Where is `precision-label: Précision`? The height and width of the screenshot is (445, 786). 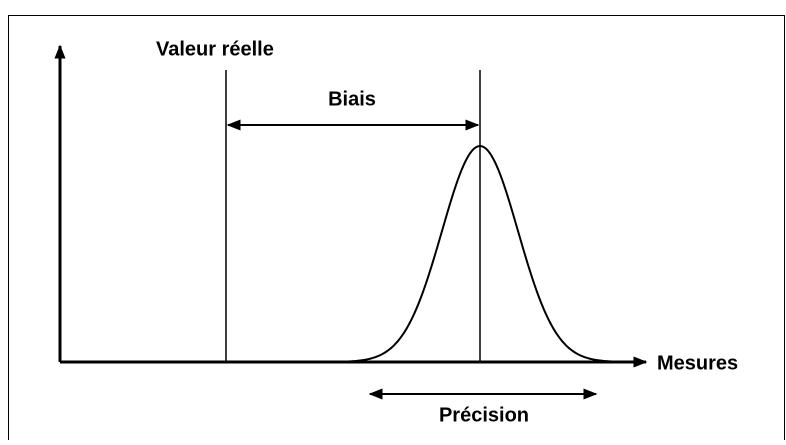
precision-label: Précision is located at coordinates (484, 415).